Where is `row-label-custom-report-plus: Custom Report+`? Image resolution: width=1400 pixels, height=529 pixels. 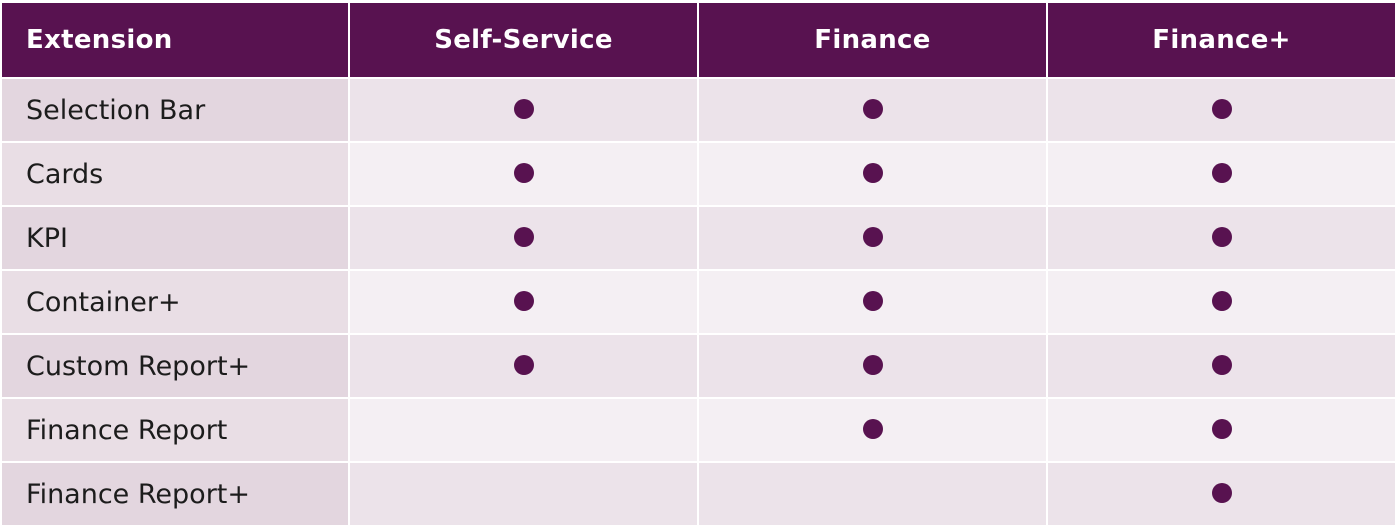
row-label-custom-report-plus: Custom Report+ is located at coordinates (175, 366).